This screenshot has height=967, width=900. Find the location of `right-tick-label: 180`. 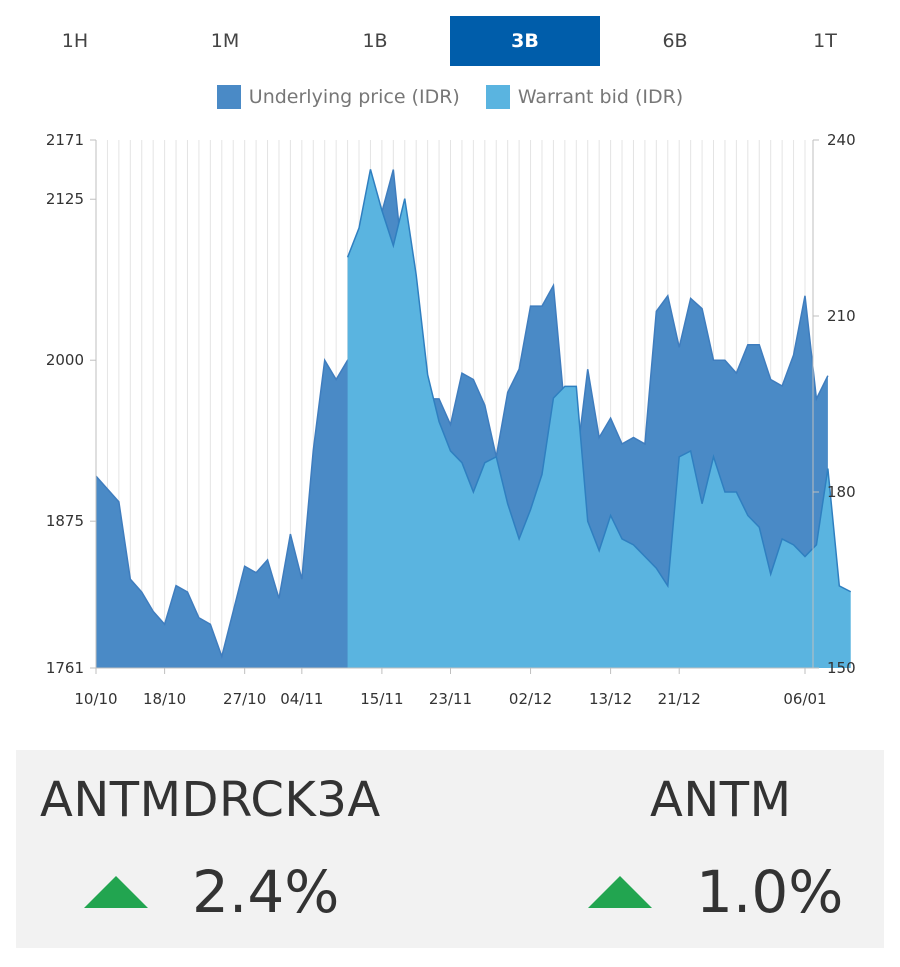

right-tick-label: 180 is located at coordinates (841, 492).